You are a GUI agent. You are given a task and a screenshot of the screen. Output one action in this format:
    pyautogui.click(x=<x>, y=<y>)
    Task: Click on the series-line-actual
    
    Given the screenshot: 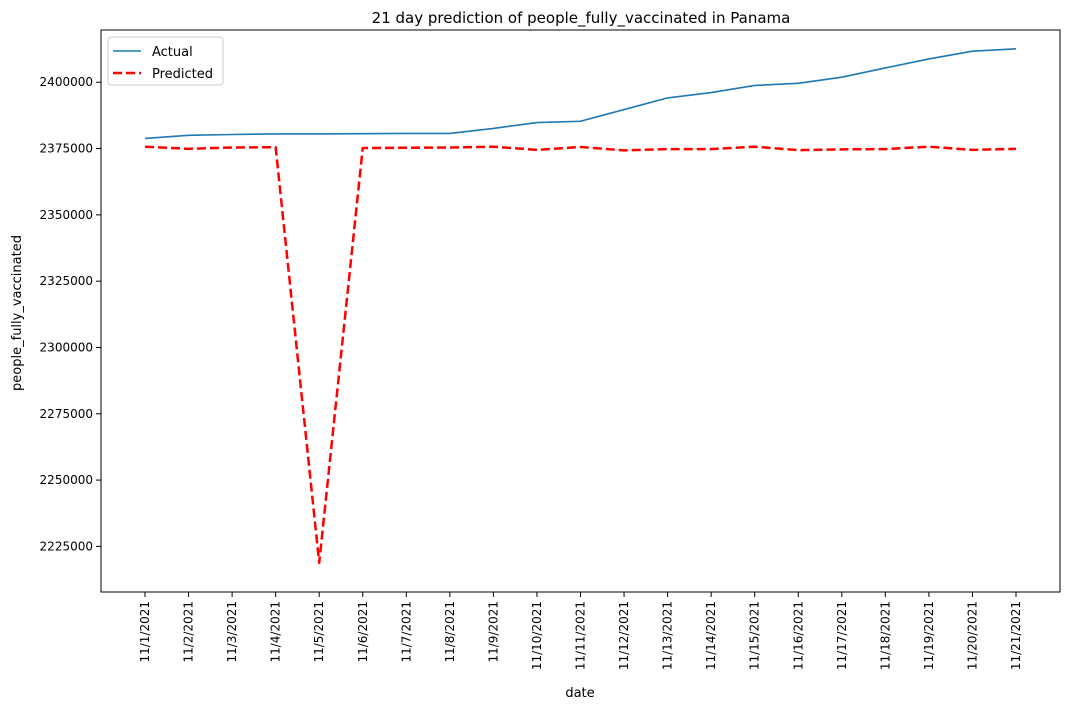 What is the action you would take?
    pyautogui.click(x=580, y=94)
    